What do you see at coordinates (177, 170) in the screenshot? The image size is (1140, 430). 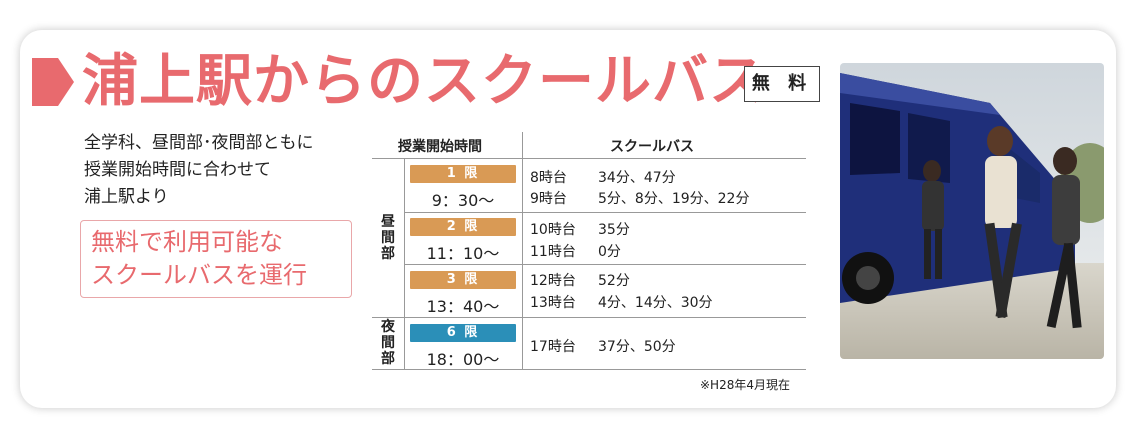 I see `description-line: 授業開始時間に合わせて` at bounding box center [177, 170].